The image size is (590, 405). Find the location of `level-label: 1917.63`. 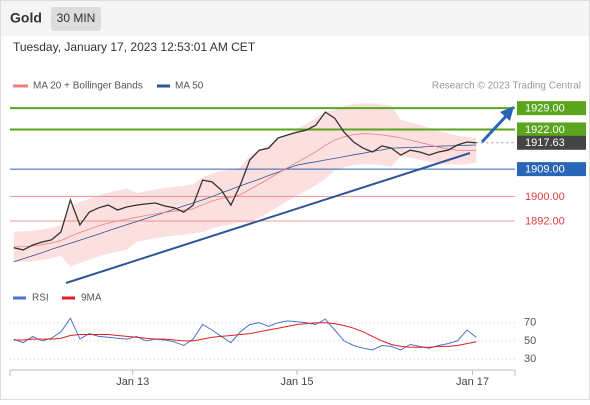

level-label: 1917.63 is located at coordinates (545, 143).